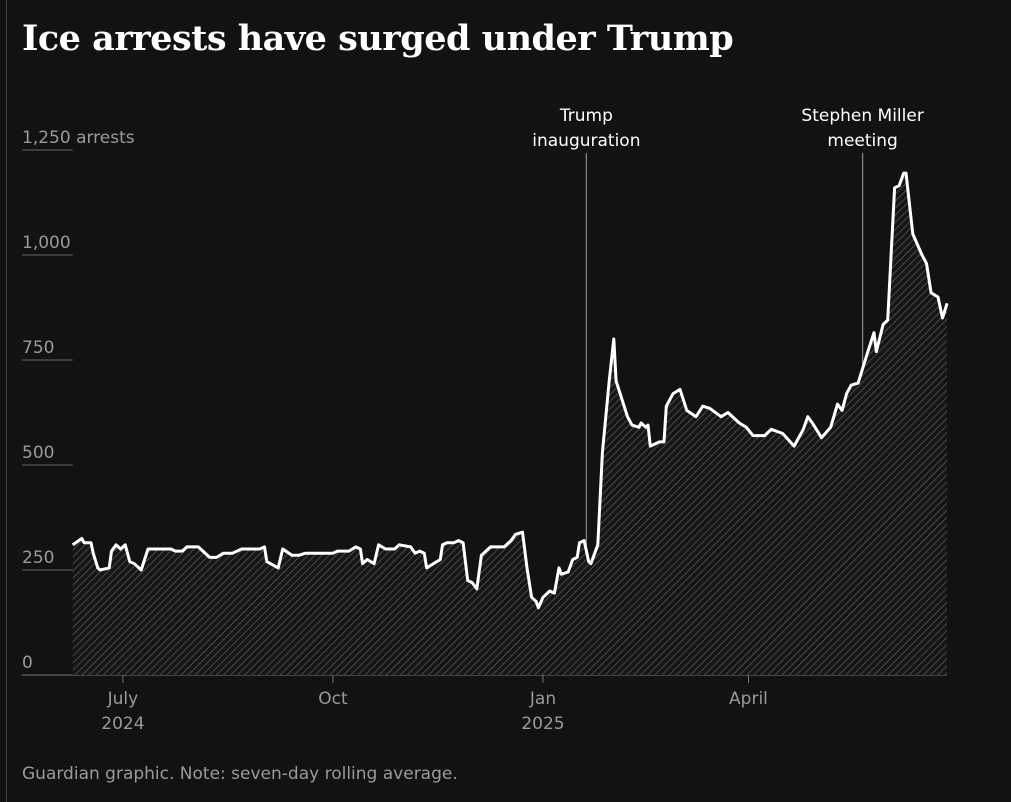  What do you see at coordinates (862, 141) in the screenshot?
I see `annotation-label: meeting` at bounding box center [862, 141].